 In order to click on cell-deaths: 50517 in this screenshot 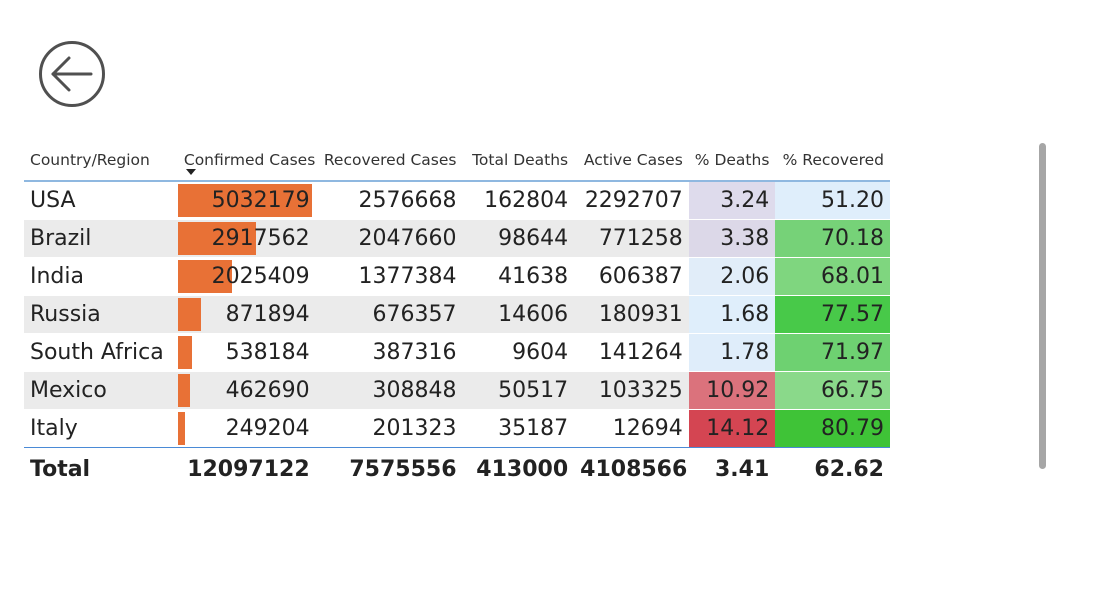, I will do `click(518, 390)`.